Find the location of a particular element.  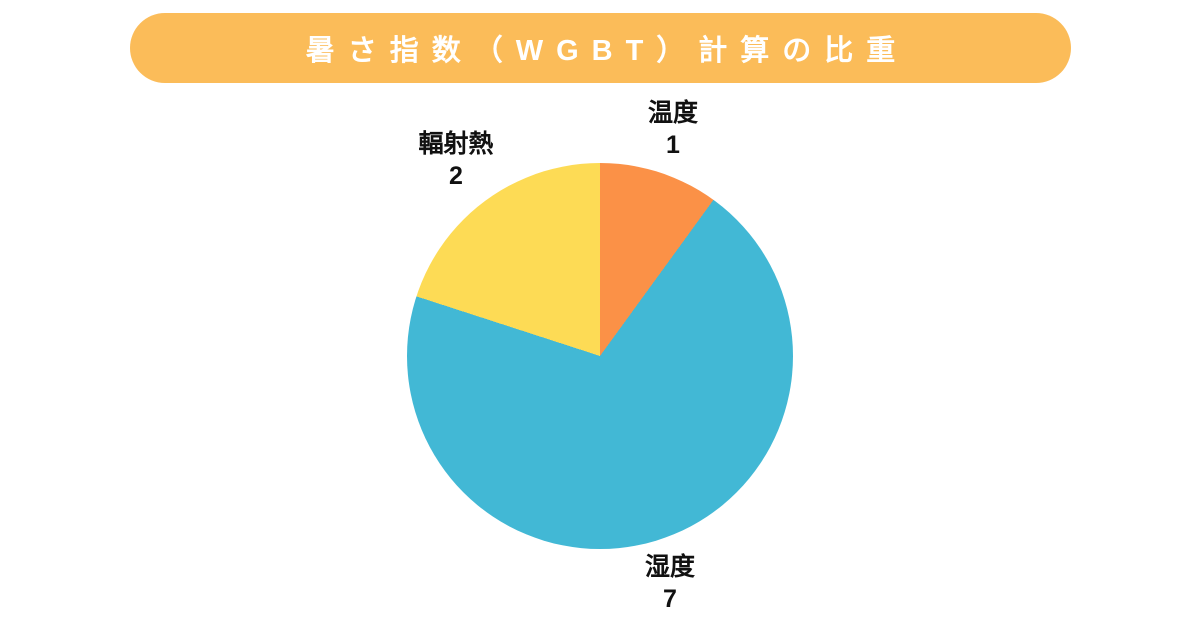

slice-value-fukushanetsu: 2 is located at coordinates (456, 176).